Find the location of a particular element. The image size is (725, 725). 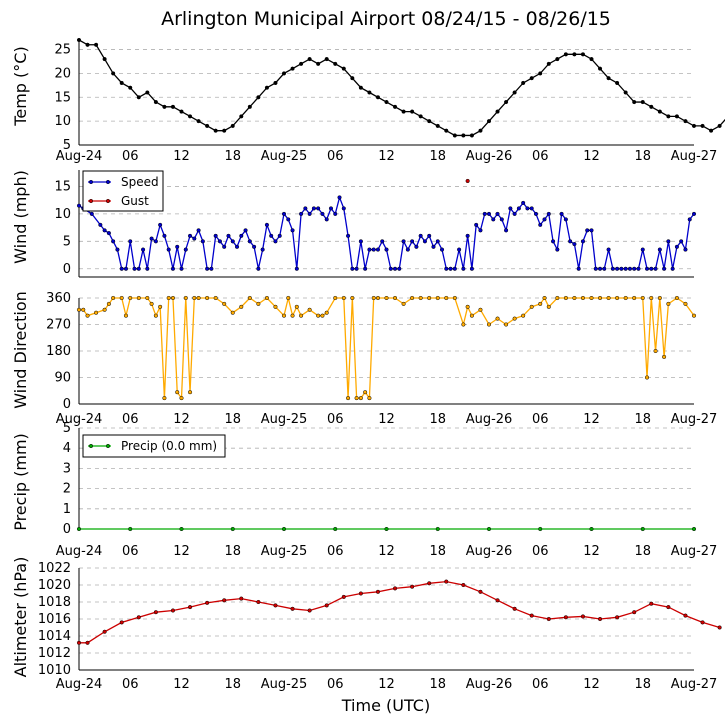

y-tick-label: 2 is located at coordinates (67, 489).